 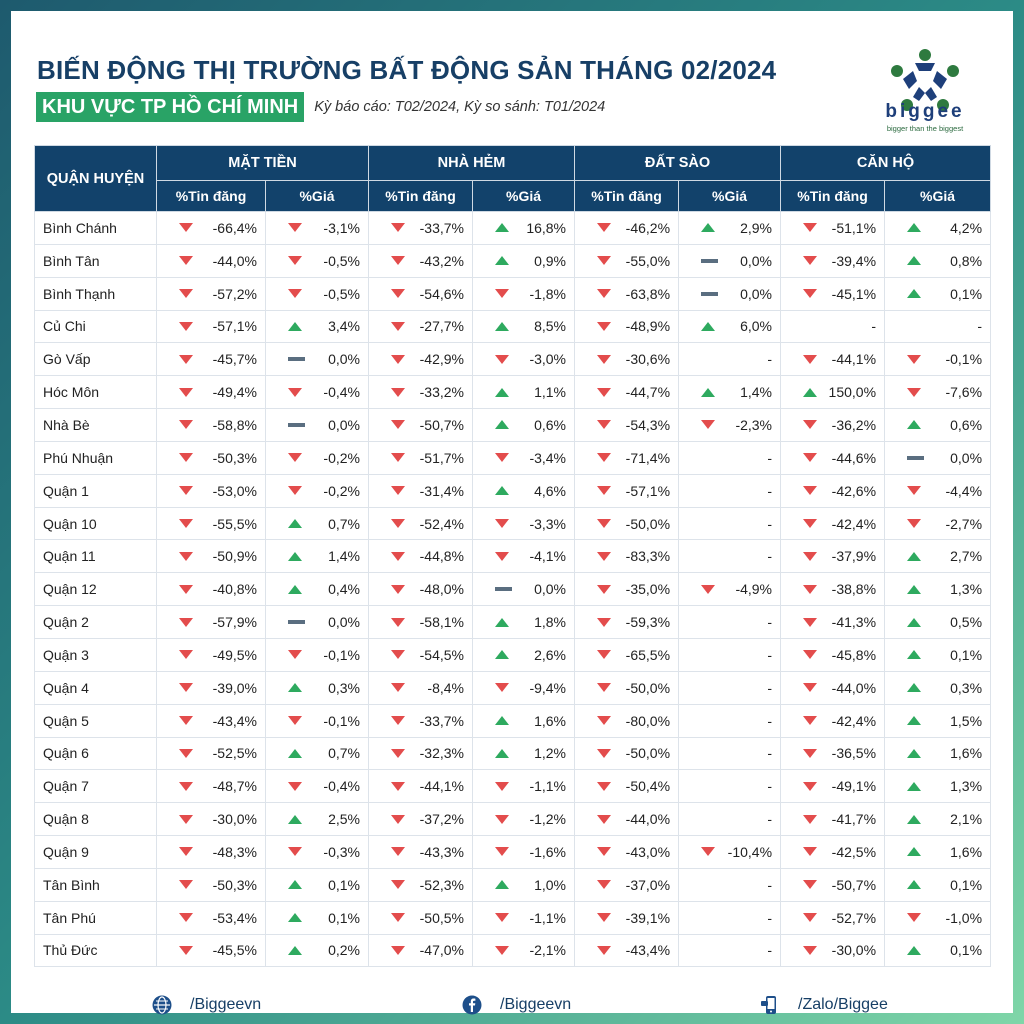 I want to click on cell-value: -37,9%, so click(x=854, y=556).